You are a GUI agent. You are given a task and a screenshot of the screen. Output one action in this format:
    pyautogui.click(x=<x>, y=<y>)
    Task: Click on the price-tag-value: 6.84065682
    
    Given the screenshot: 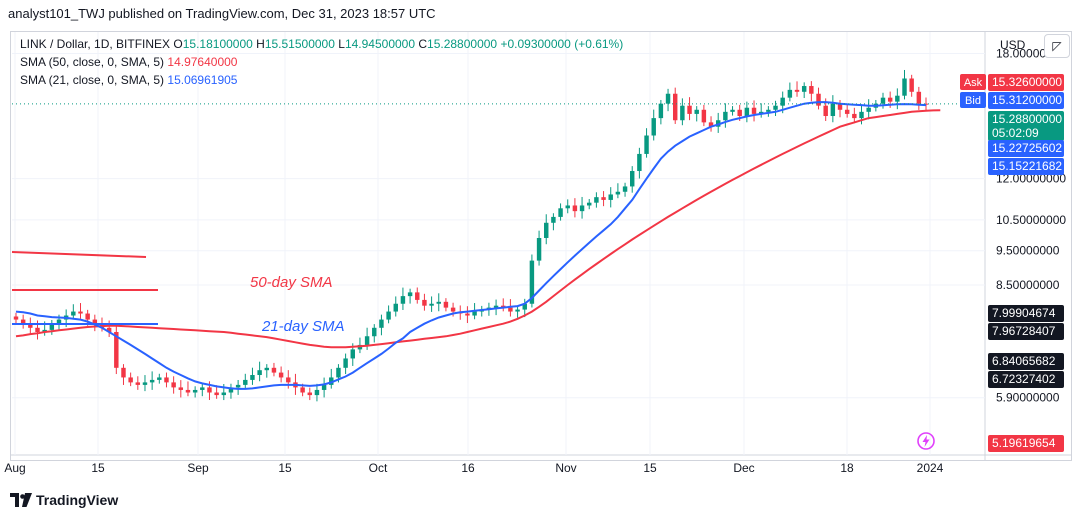 What is the action you would take?
    pyautogui.click(x=1024, y=361)
    